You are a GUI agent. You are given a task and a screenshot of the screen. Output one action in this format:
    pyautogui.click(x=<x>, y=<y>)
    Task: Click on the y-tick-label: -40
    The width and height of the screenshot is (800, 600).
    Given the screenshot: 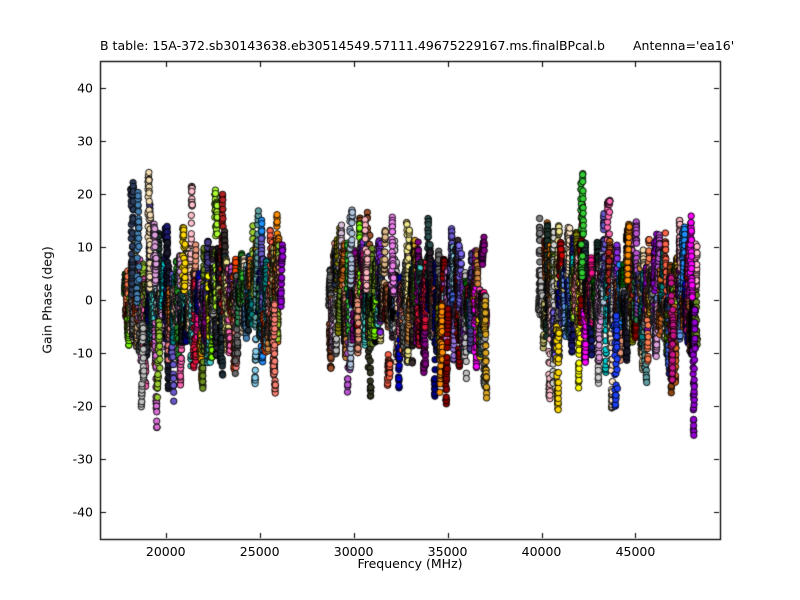 What is the action you would take?
    pyautogui.click(x=82, y=512)
    